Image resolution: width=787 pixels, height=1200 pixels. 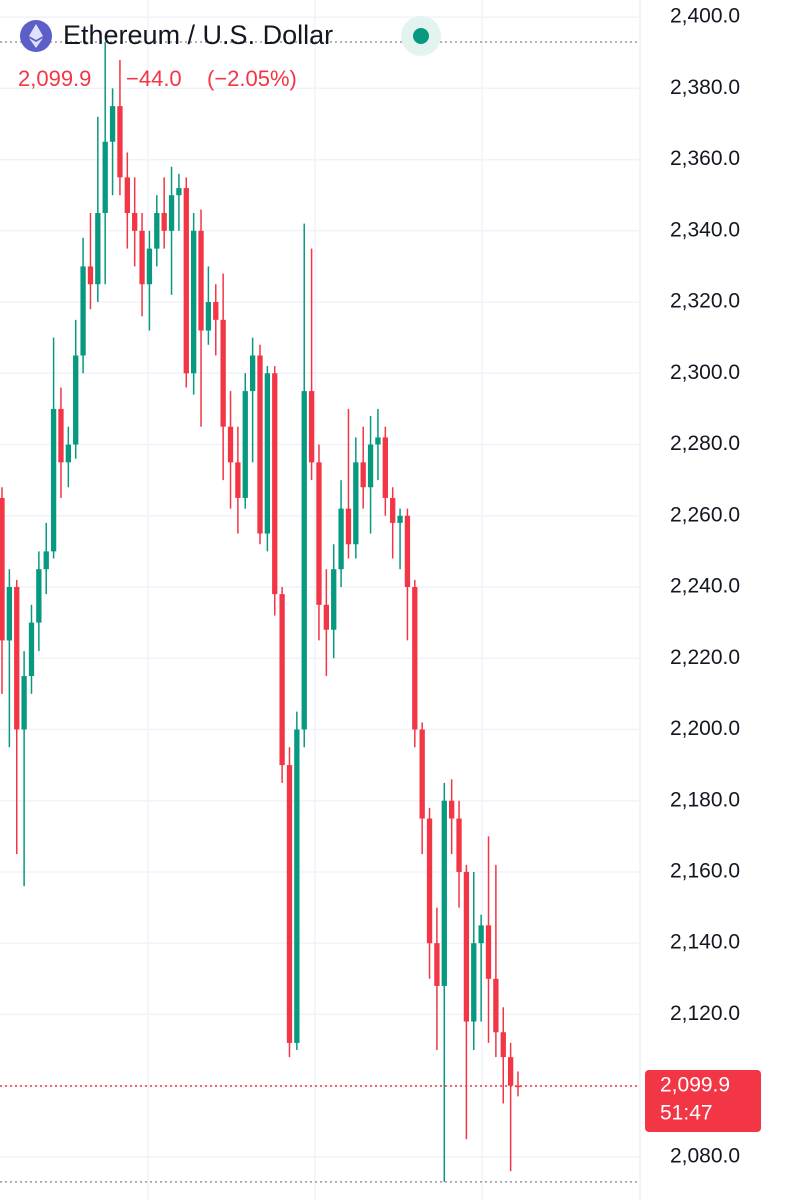 I want to click on y-tick-label: 2,240.0, so click(x=705, y=586).